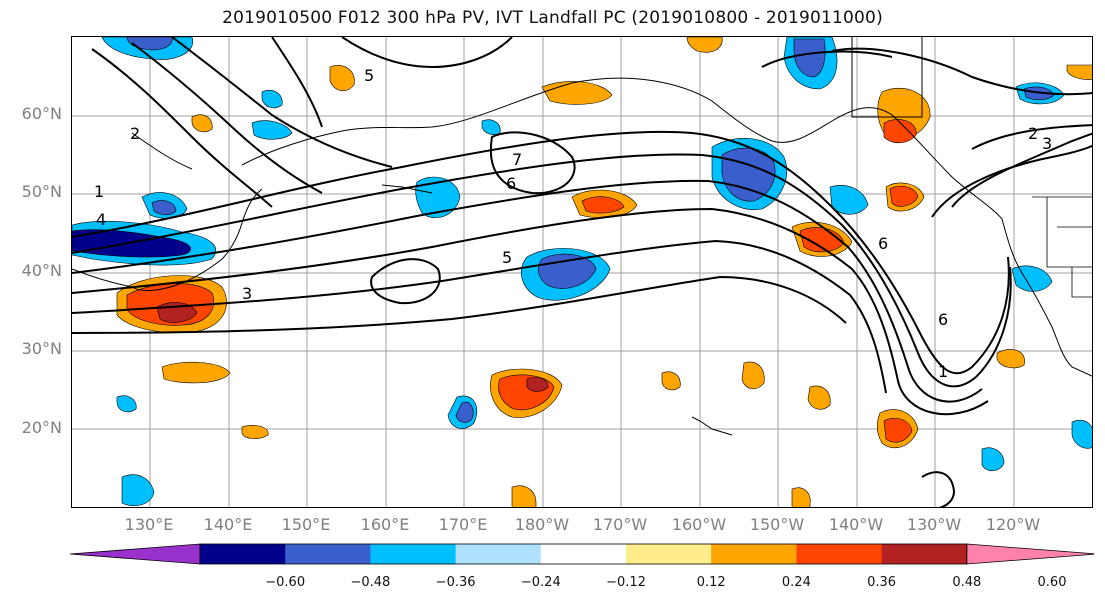 This screenshot has width=1105, height=601. I want to click on lon-label-140e: 140°E, so click(228, 524).